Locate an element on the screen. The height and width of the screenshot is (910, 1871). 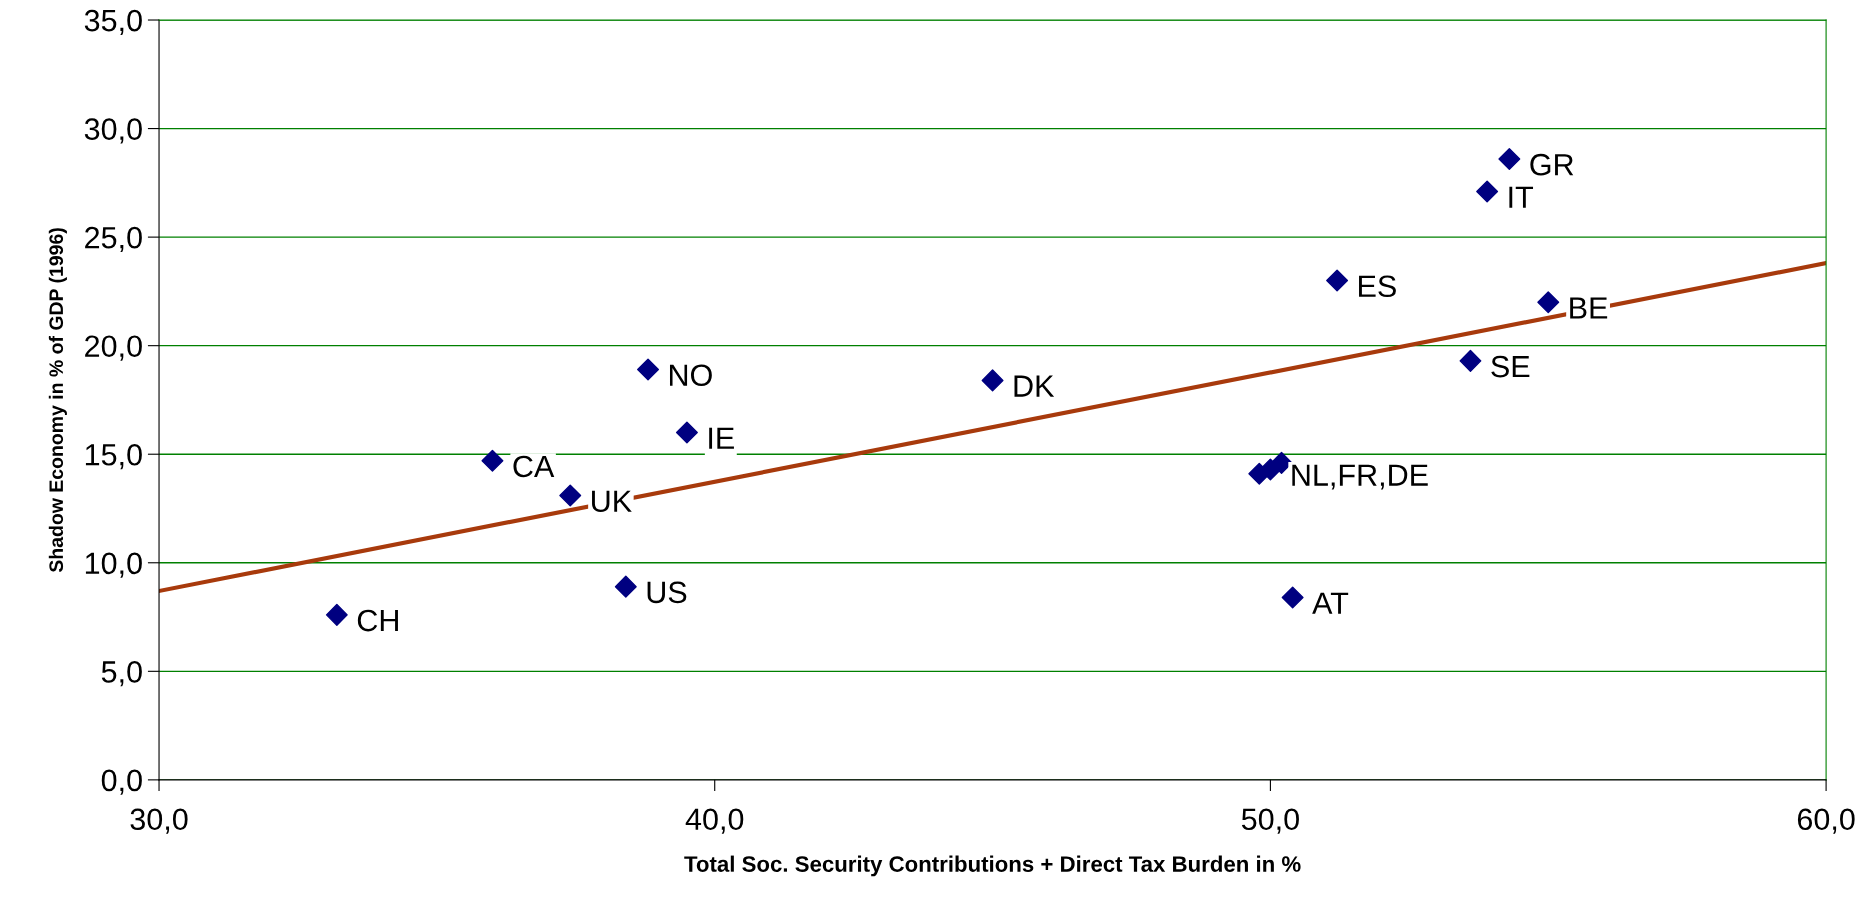
y-tick-label: 15,0 is located at coordinates (113, 456).